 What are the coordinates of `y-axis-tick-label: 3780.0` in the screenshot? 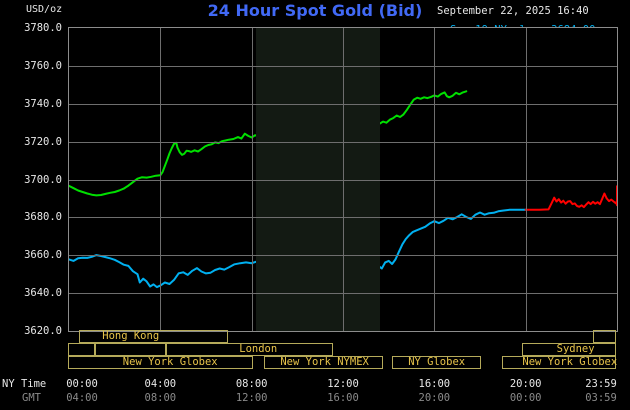 It's located at (43, 28).